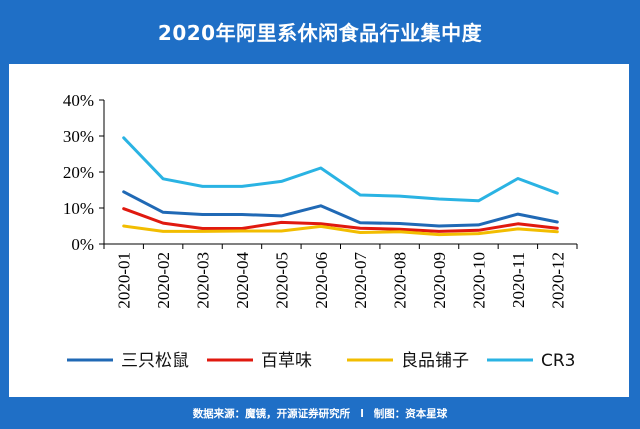  I want to click on chart-title: 2020年阿里系休闲食品行业集中度, so click(320, 32).